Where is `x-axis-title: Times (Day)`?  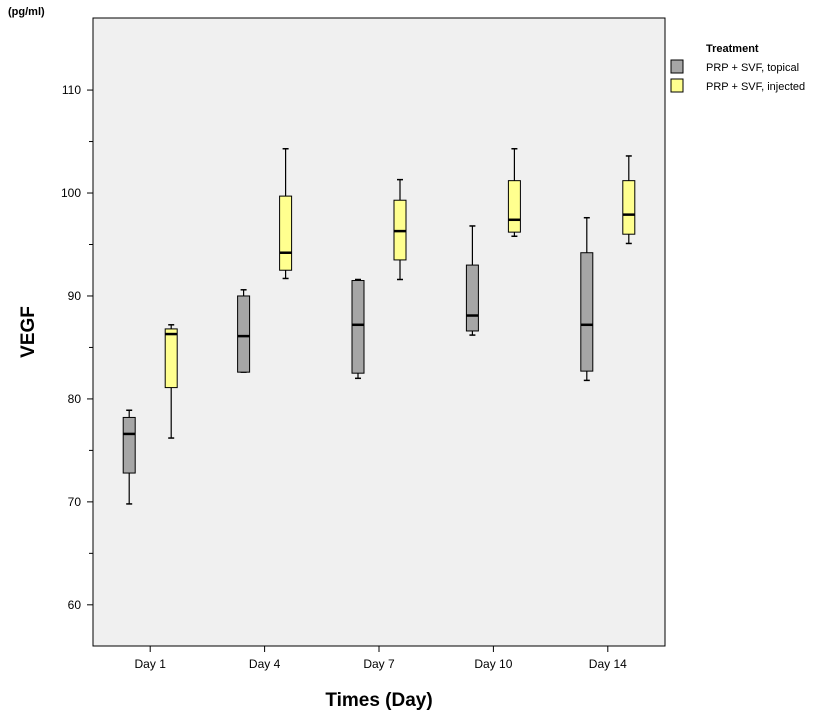
x-axis-title: Times (Day) is located at coordinates (378, 700).